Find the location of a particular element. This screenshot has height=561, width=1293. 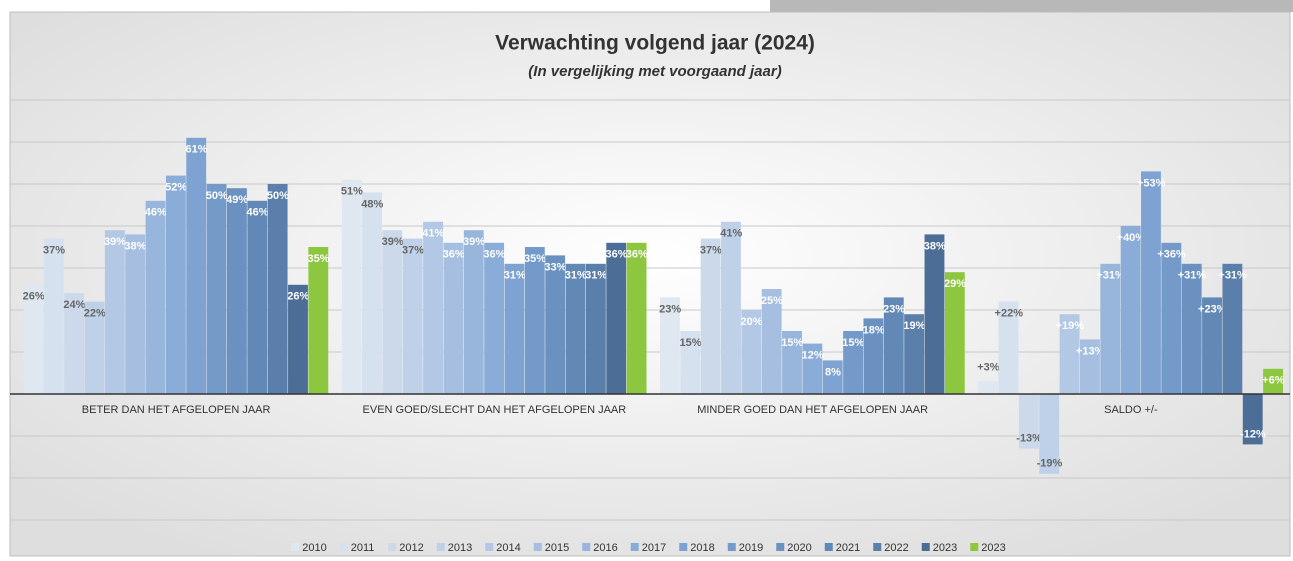

data-label: 36% is located at coordinates (454, 255).